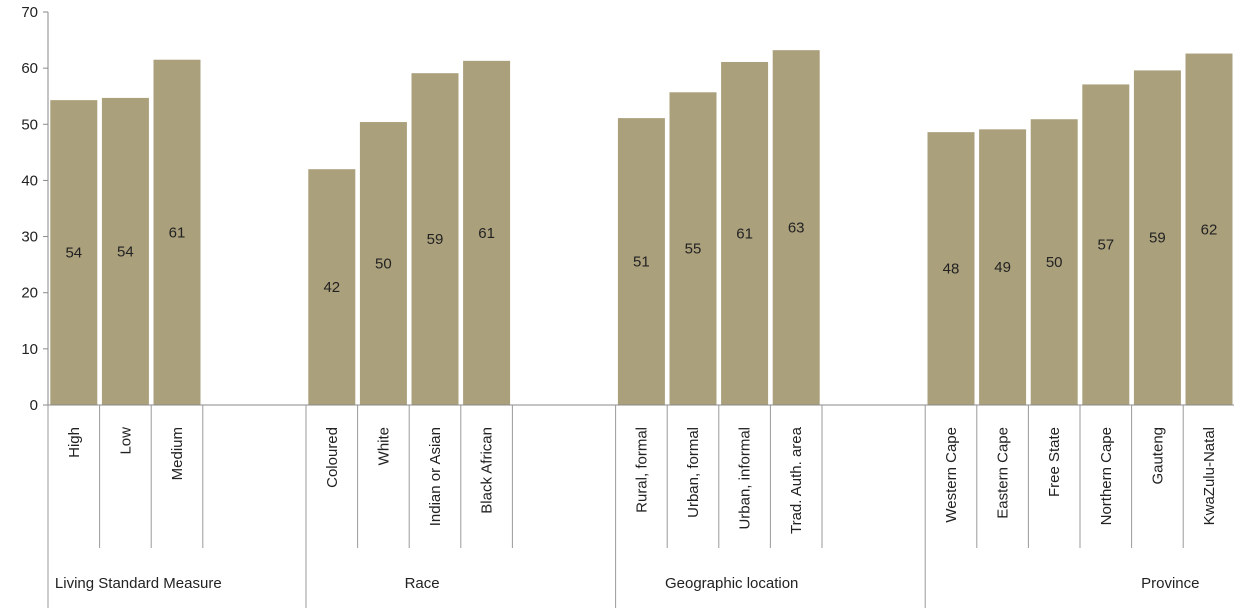 The height and width of the screenshot is (608, 1234). What do you see at coordinates (1106, 476) in the screenshot?
I see `category-label: Northern Cape` at bounding box center [1106, 476].